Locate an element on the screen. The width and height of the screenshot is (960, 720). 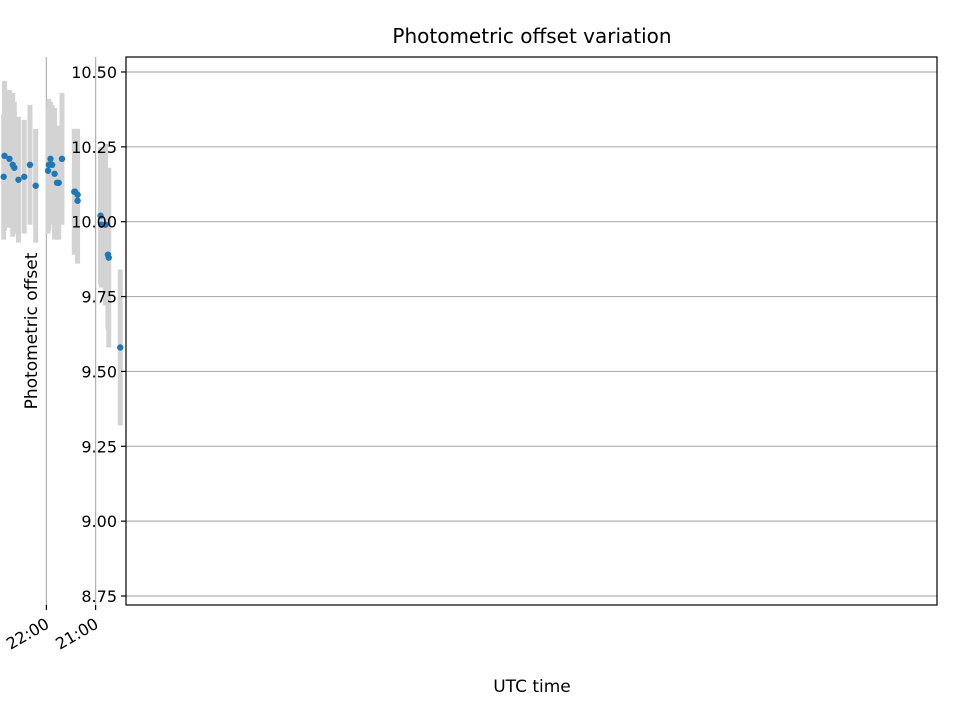
x-tick-label: 23:00 is located at coordinates (1, 634).